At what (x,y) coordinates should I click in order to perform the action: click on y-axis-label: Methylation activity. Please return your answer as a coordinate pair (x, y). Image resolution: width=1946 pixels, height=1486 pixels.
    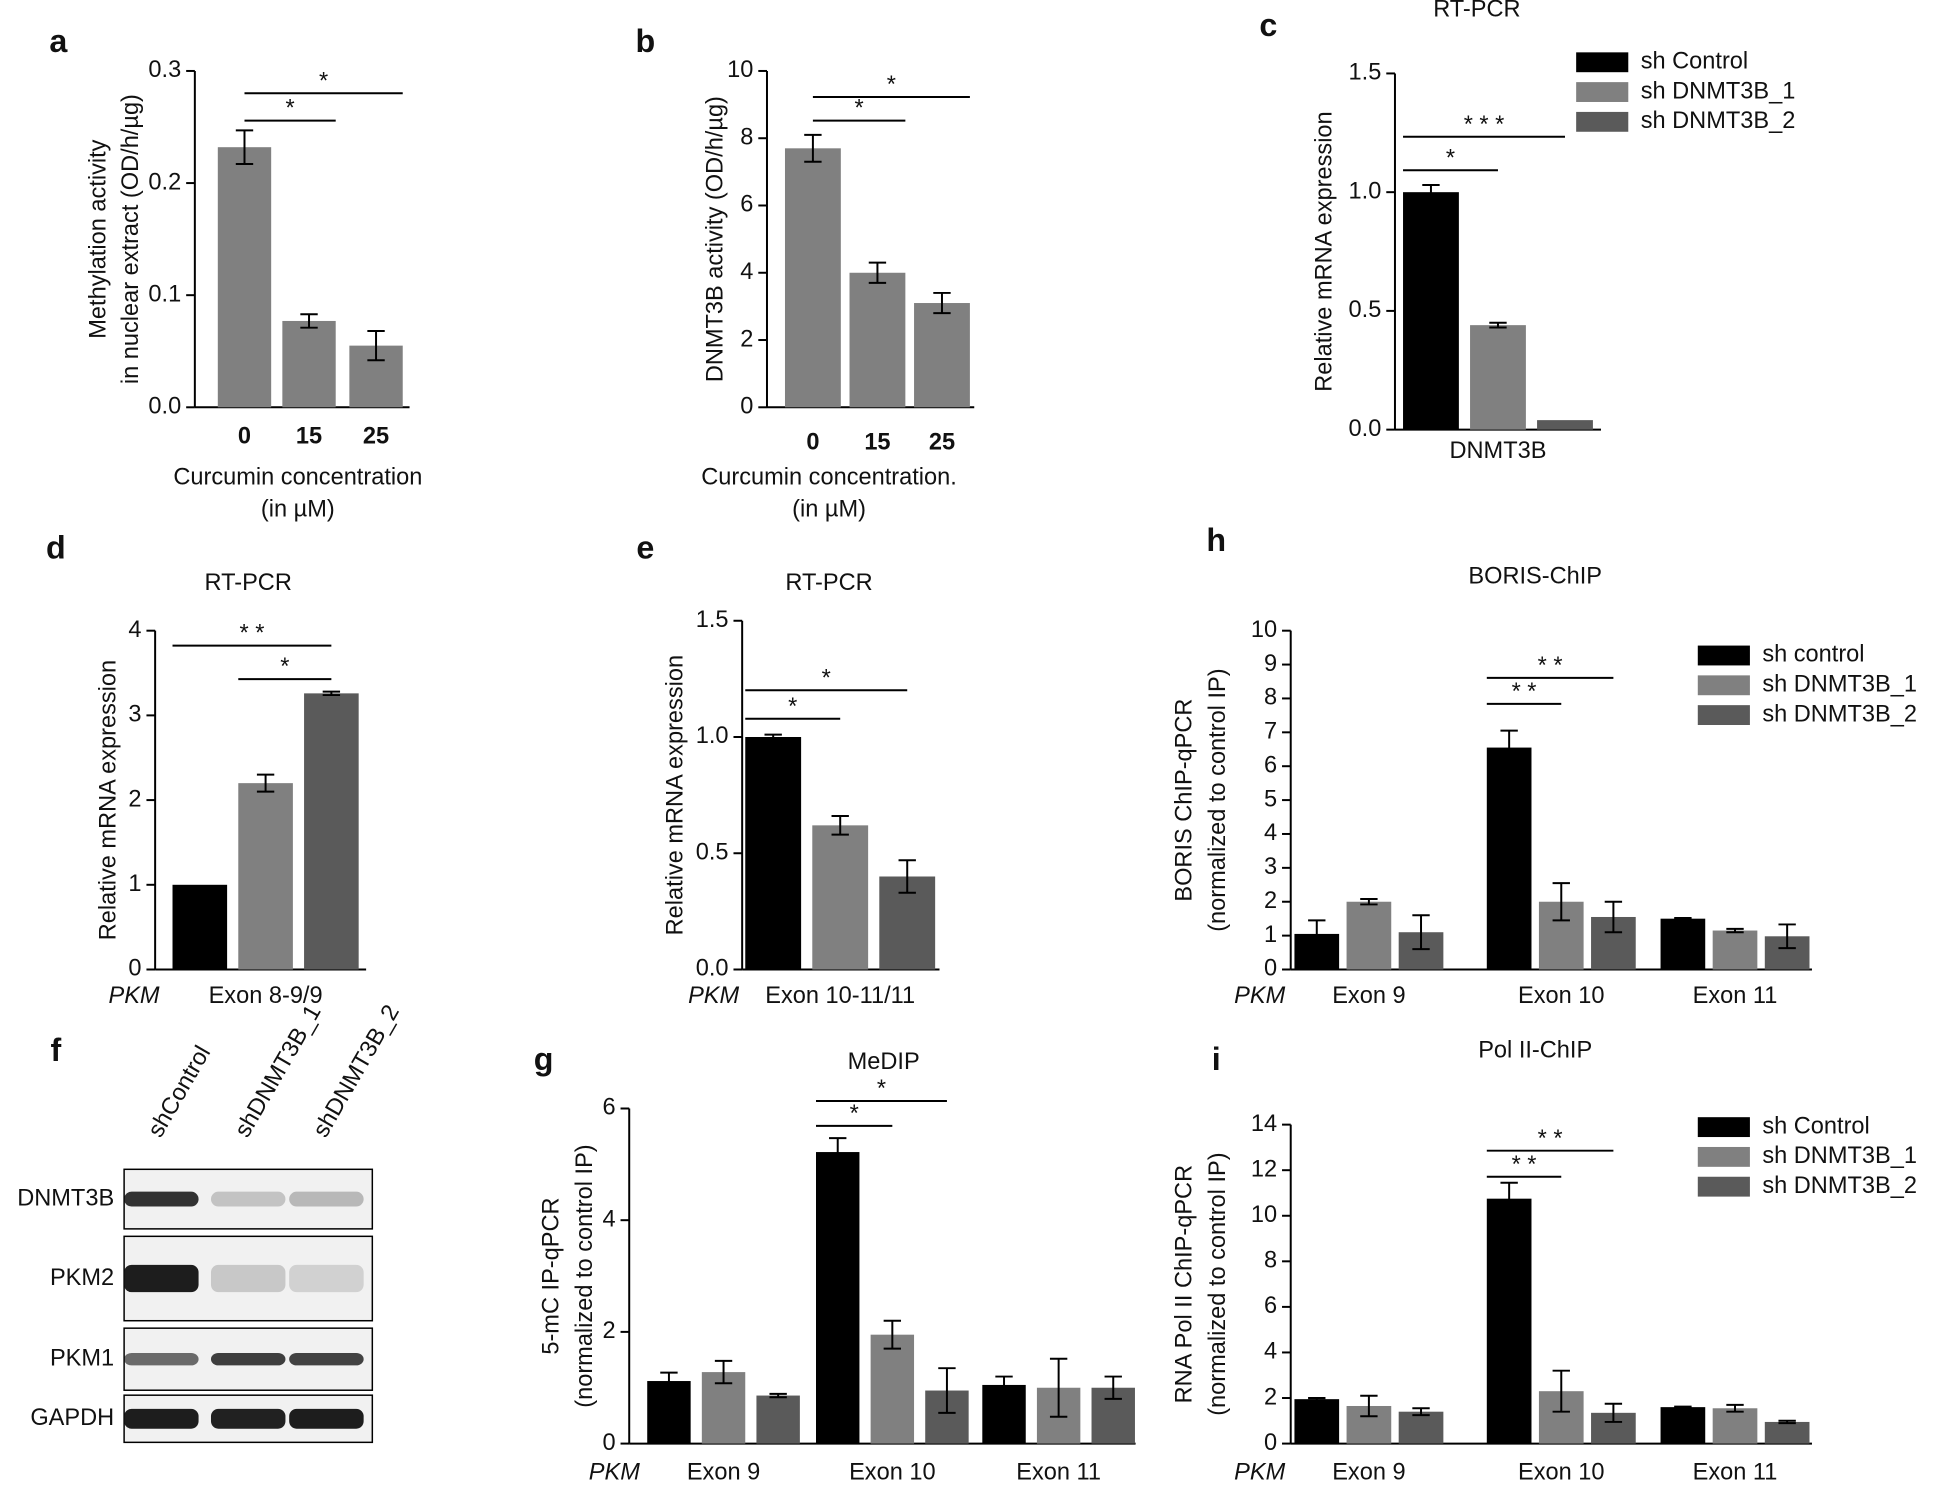
    Looking at the image, I should click on (98, 238).